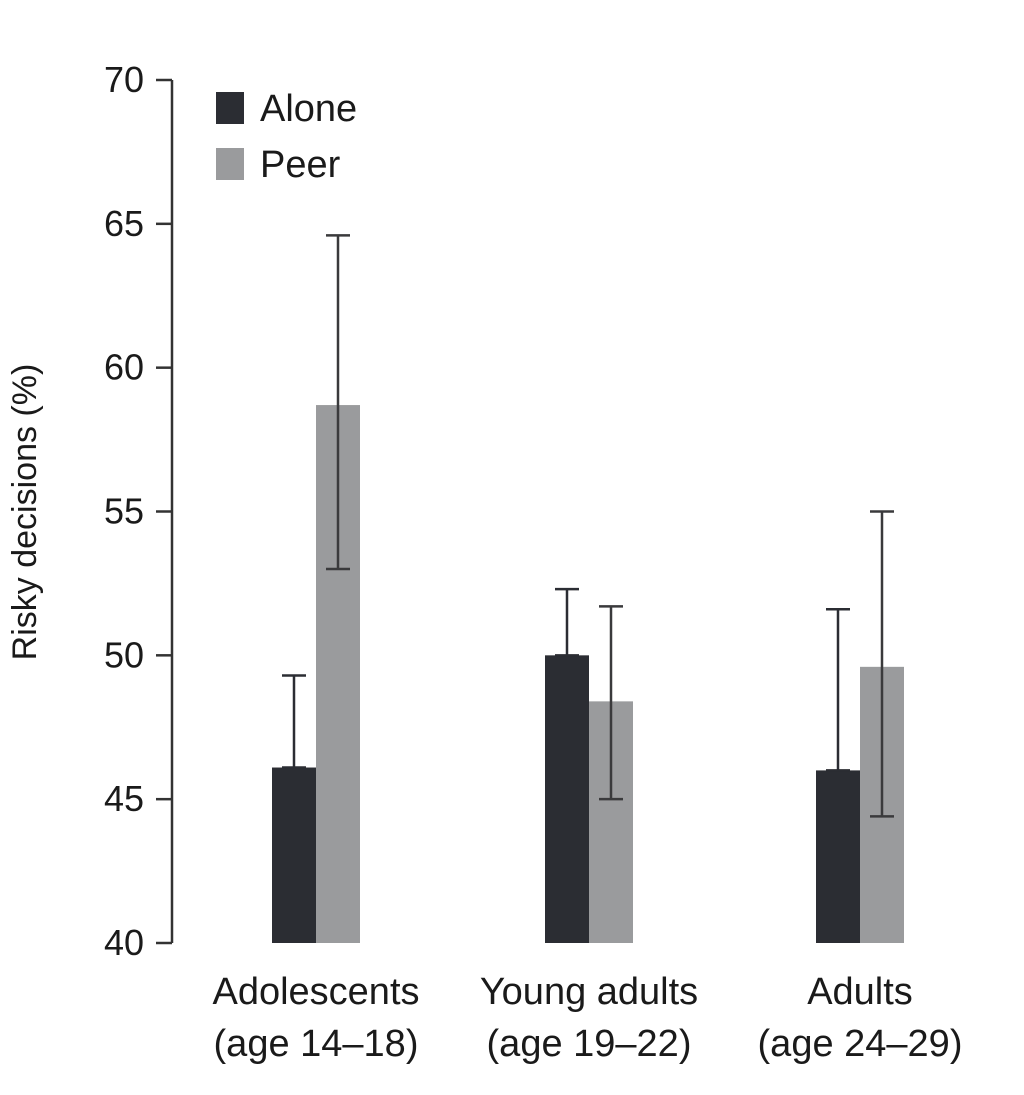  Describe the element at coordinates (124, 79) in the screenshot. I see `y-tick-label: 70` at that location.